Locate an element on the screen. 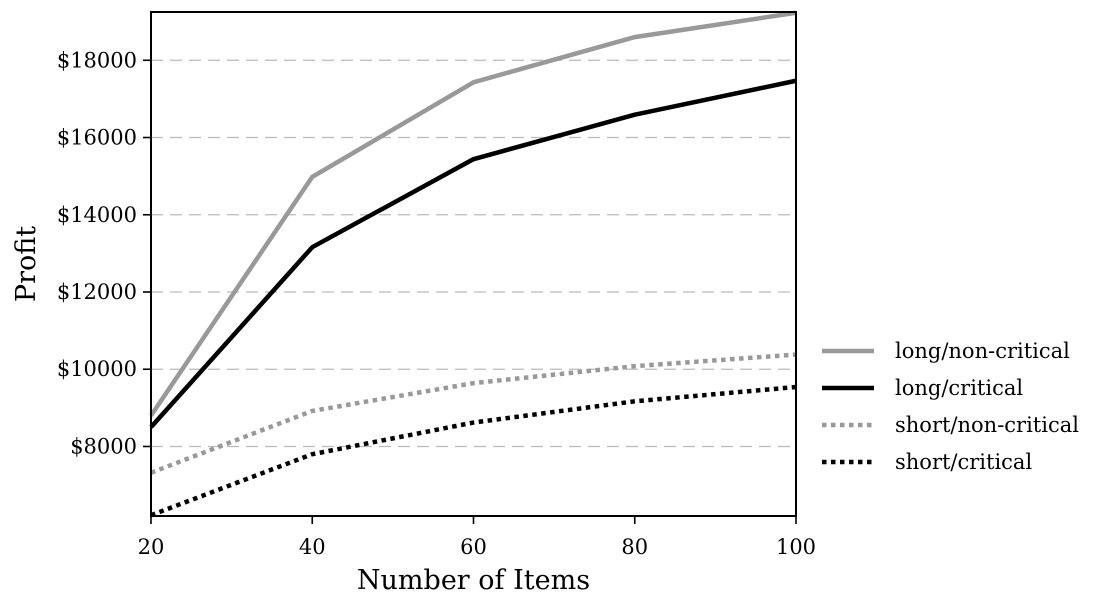 Image resolution: width=1101 pixels, height=594 pixels. legend-label: short/critical is located at coordinates (963, 462).